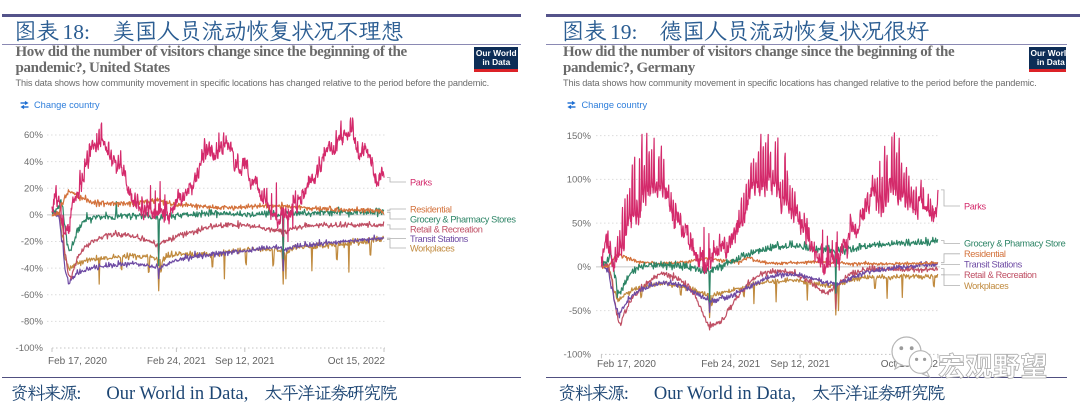  What do you see at coordinates (32, 268) in the screenshot?
I see `svg-text: -40%` at bounding box center [32, 268].